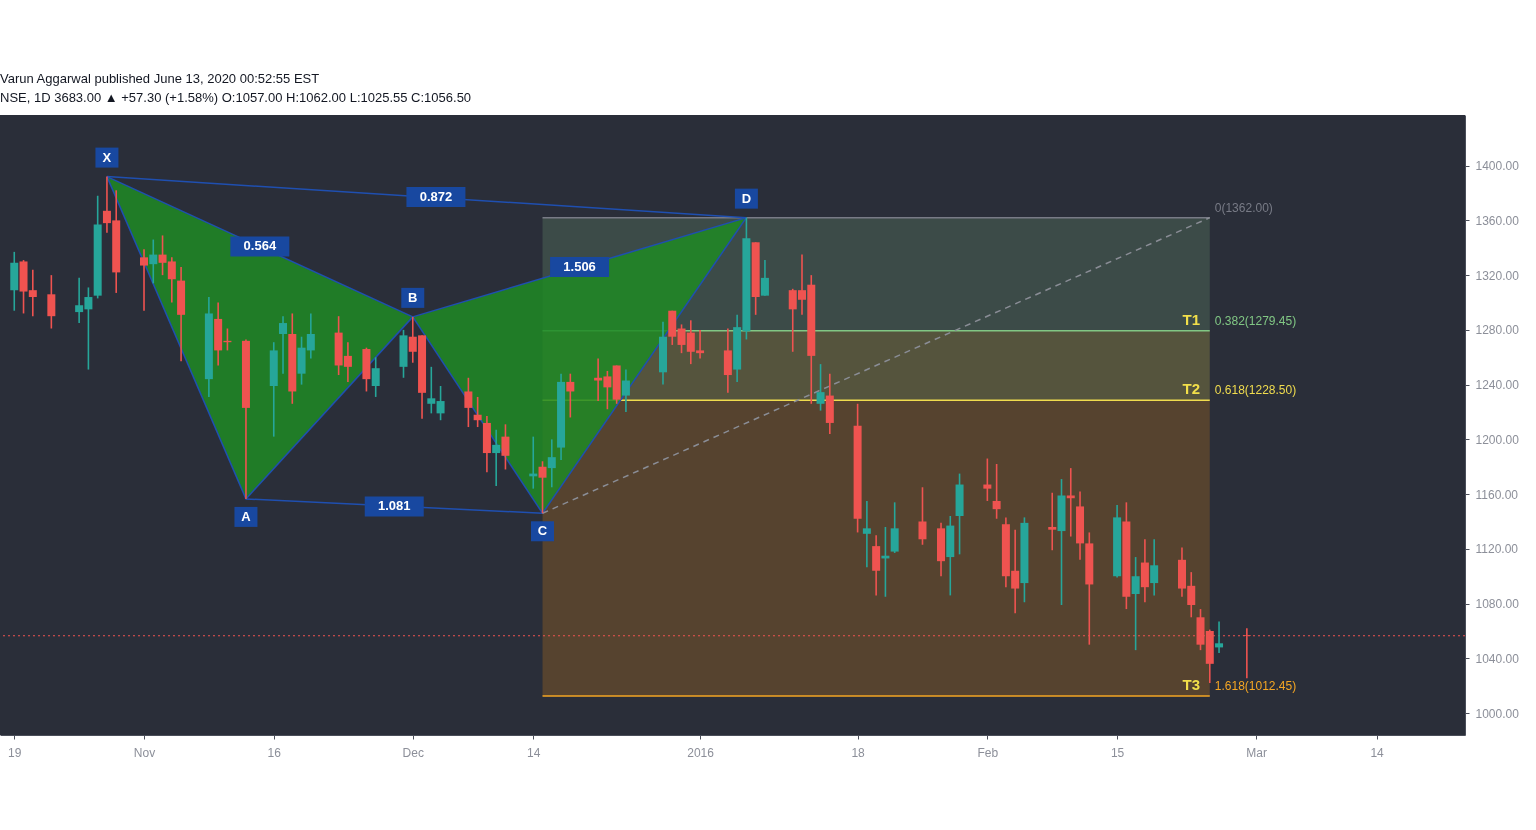  I want to click on y-tick-label: 1240.00, so click(1497, 385).